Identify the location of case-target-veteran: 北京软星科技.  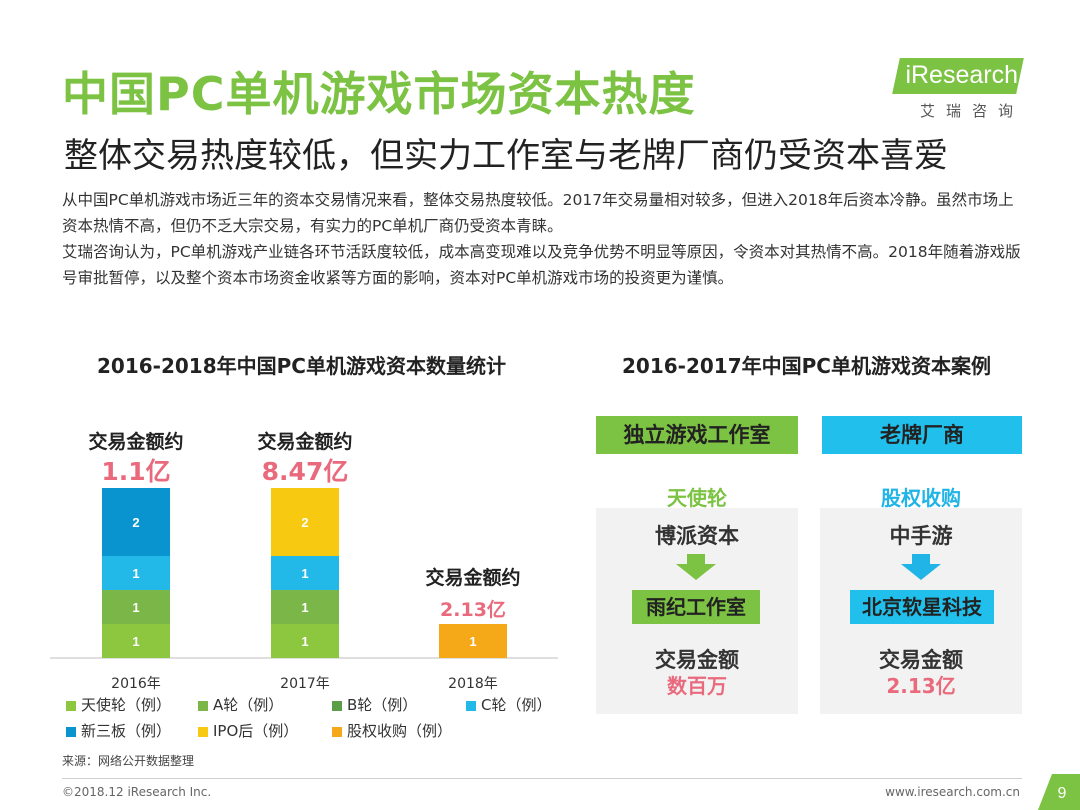
(922, 607).